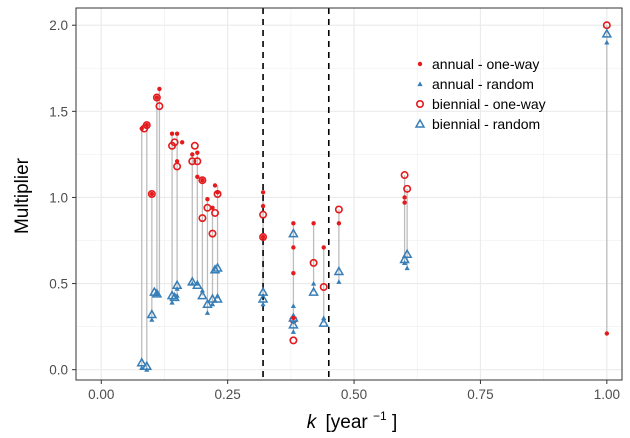  I want to click on x-tick-label: 0.00, so click(101, 394).